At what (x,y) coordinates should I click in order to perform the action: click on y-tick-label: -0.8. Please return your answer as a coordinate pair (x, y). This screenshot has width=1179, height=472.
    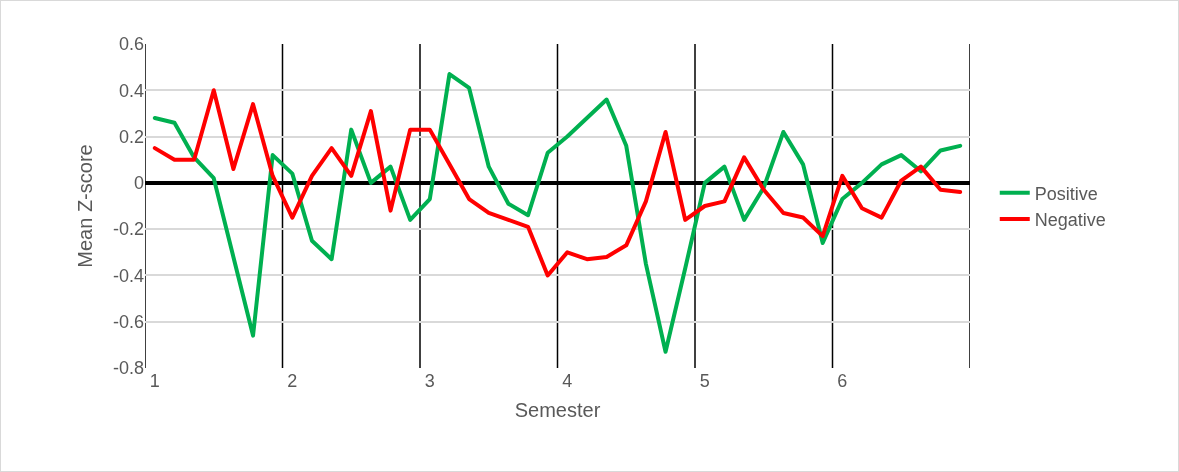
    Looking at the image, I should click on (128, 368).